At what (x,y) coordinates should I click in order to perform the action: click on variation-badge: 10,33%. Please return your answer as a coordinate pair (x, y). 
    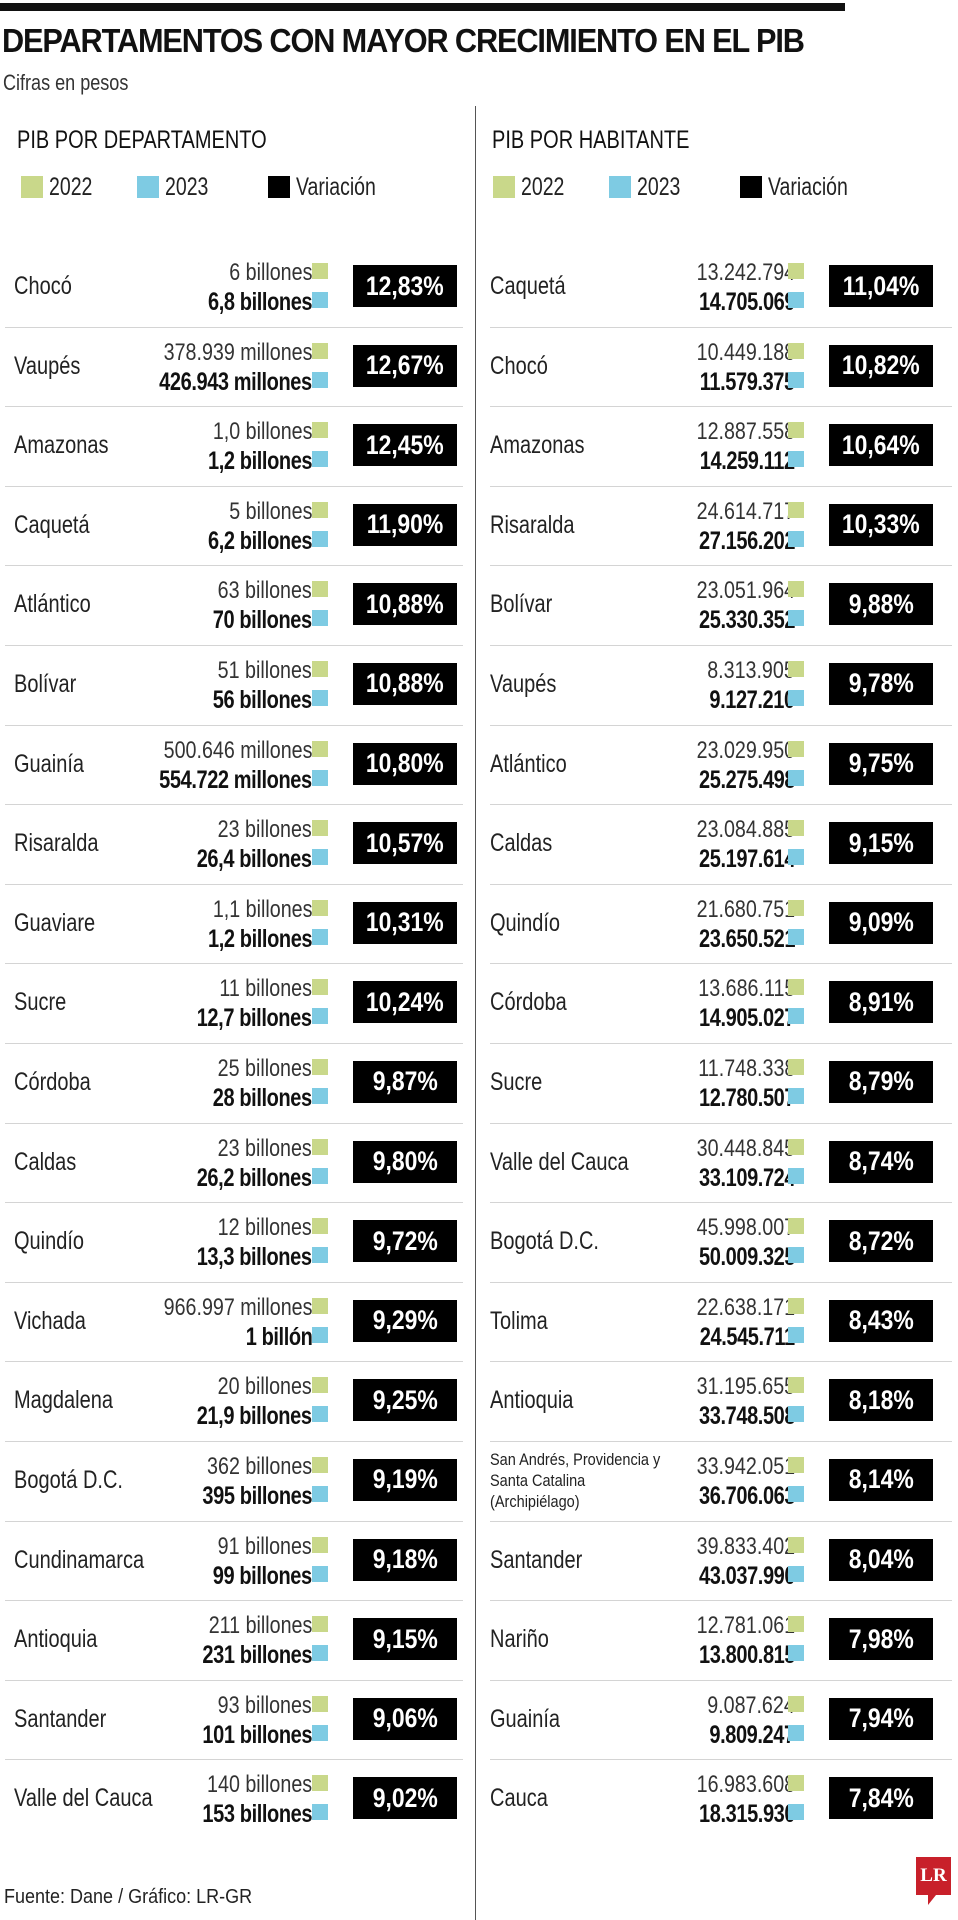
    Looking at the image, I should click on (881, 524).